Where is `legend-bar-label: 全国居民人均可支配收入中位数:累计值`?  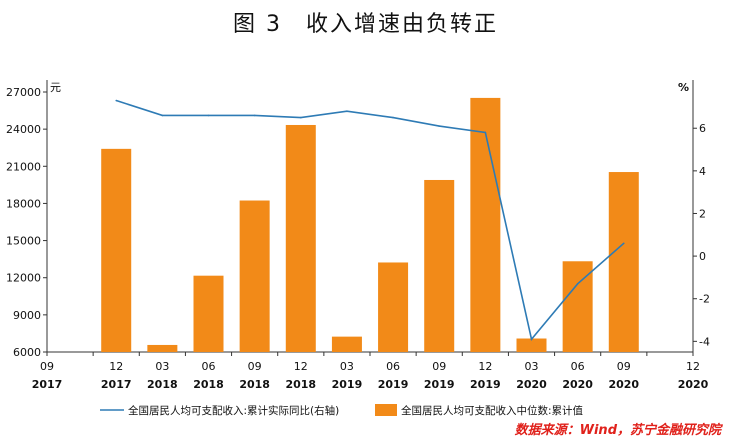
legend-bar-label: 全国居民人均可支配收入中位数:累计值 is located at coordinates (492, 410).